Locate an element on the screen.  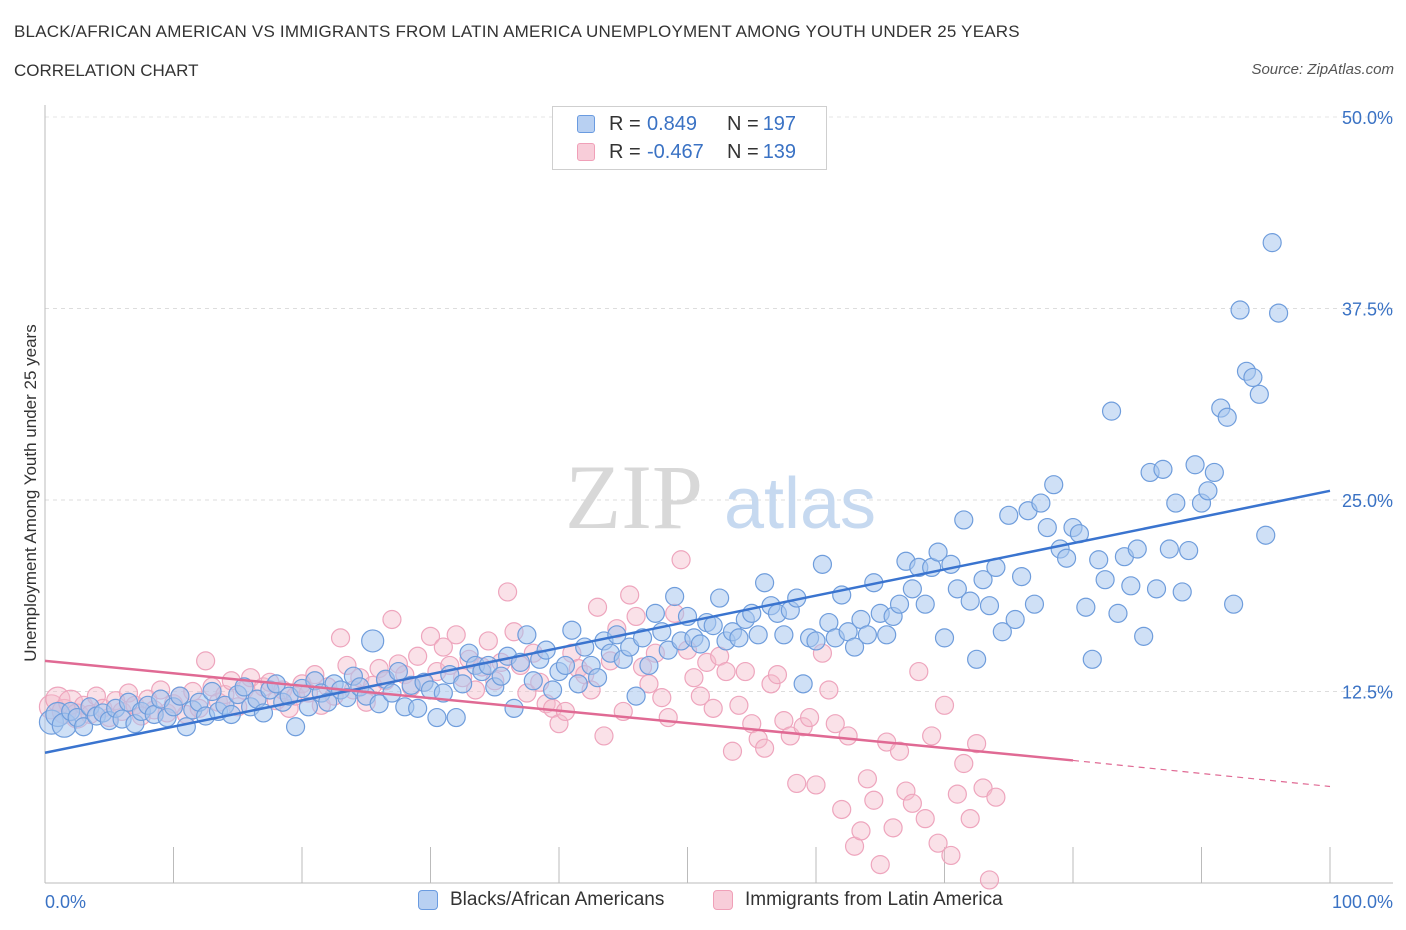
legend-r-label: R = is located at coordinates (625, 123).